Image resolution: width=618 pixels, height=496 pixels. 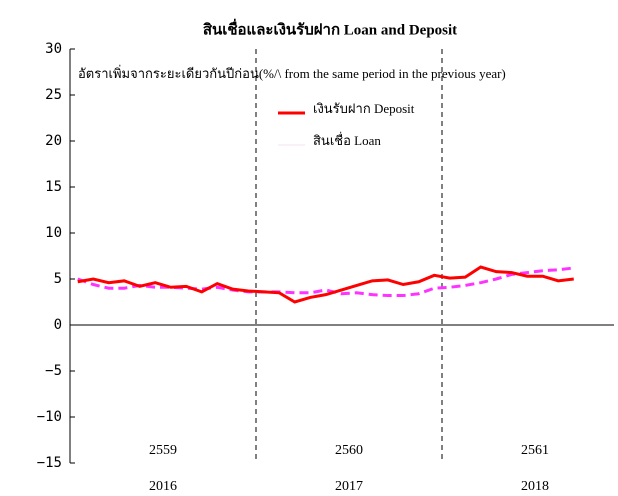 I want to click on be-year-label: 2559, so click(x=163, y=450).